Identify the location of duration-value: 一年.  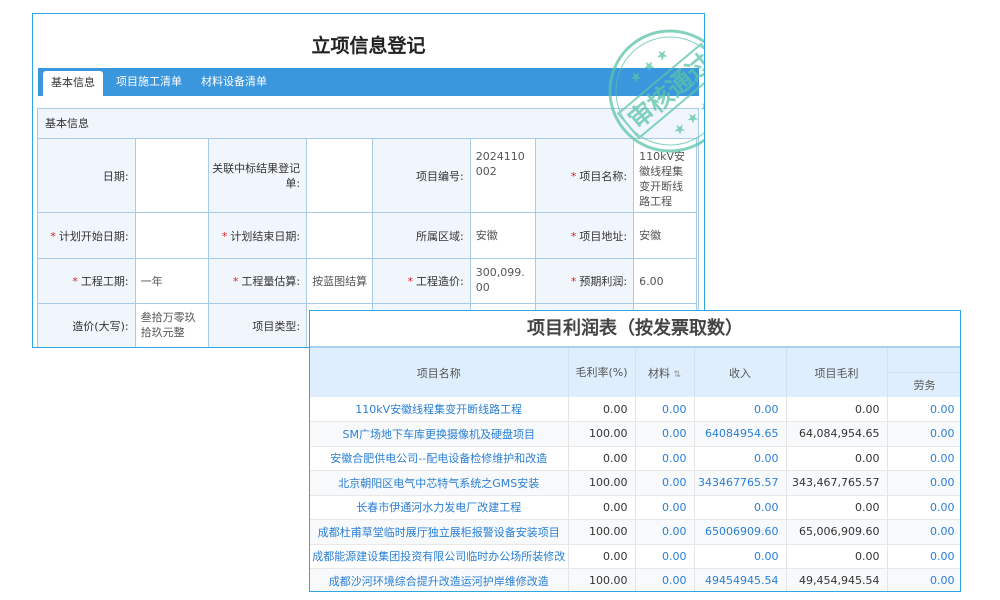
(151, 281).